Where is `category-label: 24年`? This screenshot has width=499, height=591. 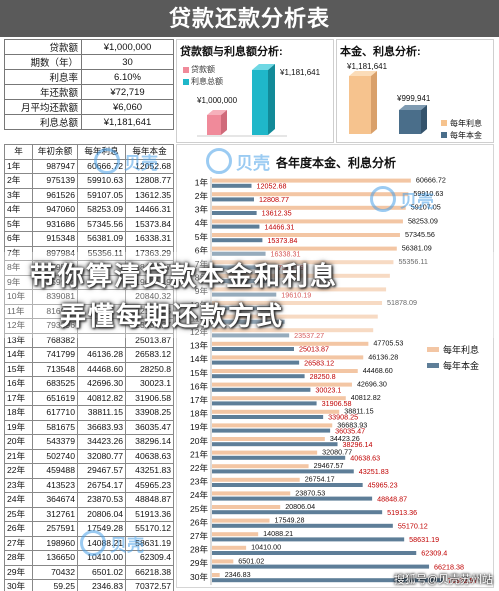 category-label: 24年 is located at coordinates (199, 495).